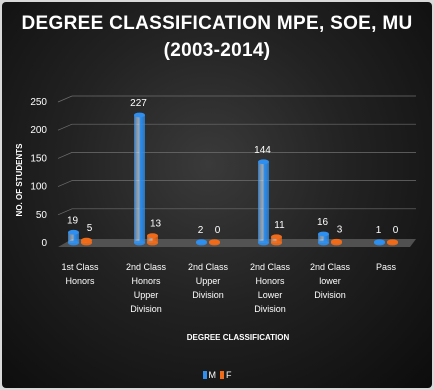 The height and width of the screenshot is (390, 434). Describe the element at coordinates (19, 180) in the screenshot. I see `y-axis-title: NO. OF STUDENTS` at that location.